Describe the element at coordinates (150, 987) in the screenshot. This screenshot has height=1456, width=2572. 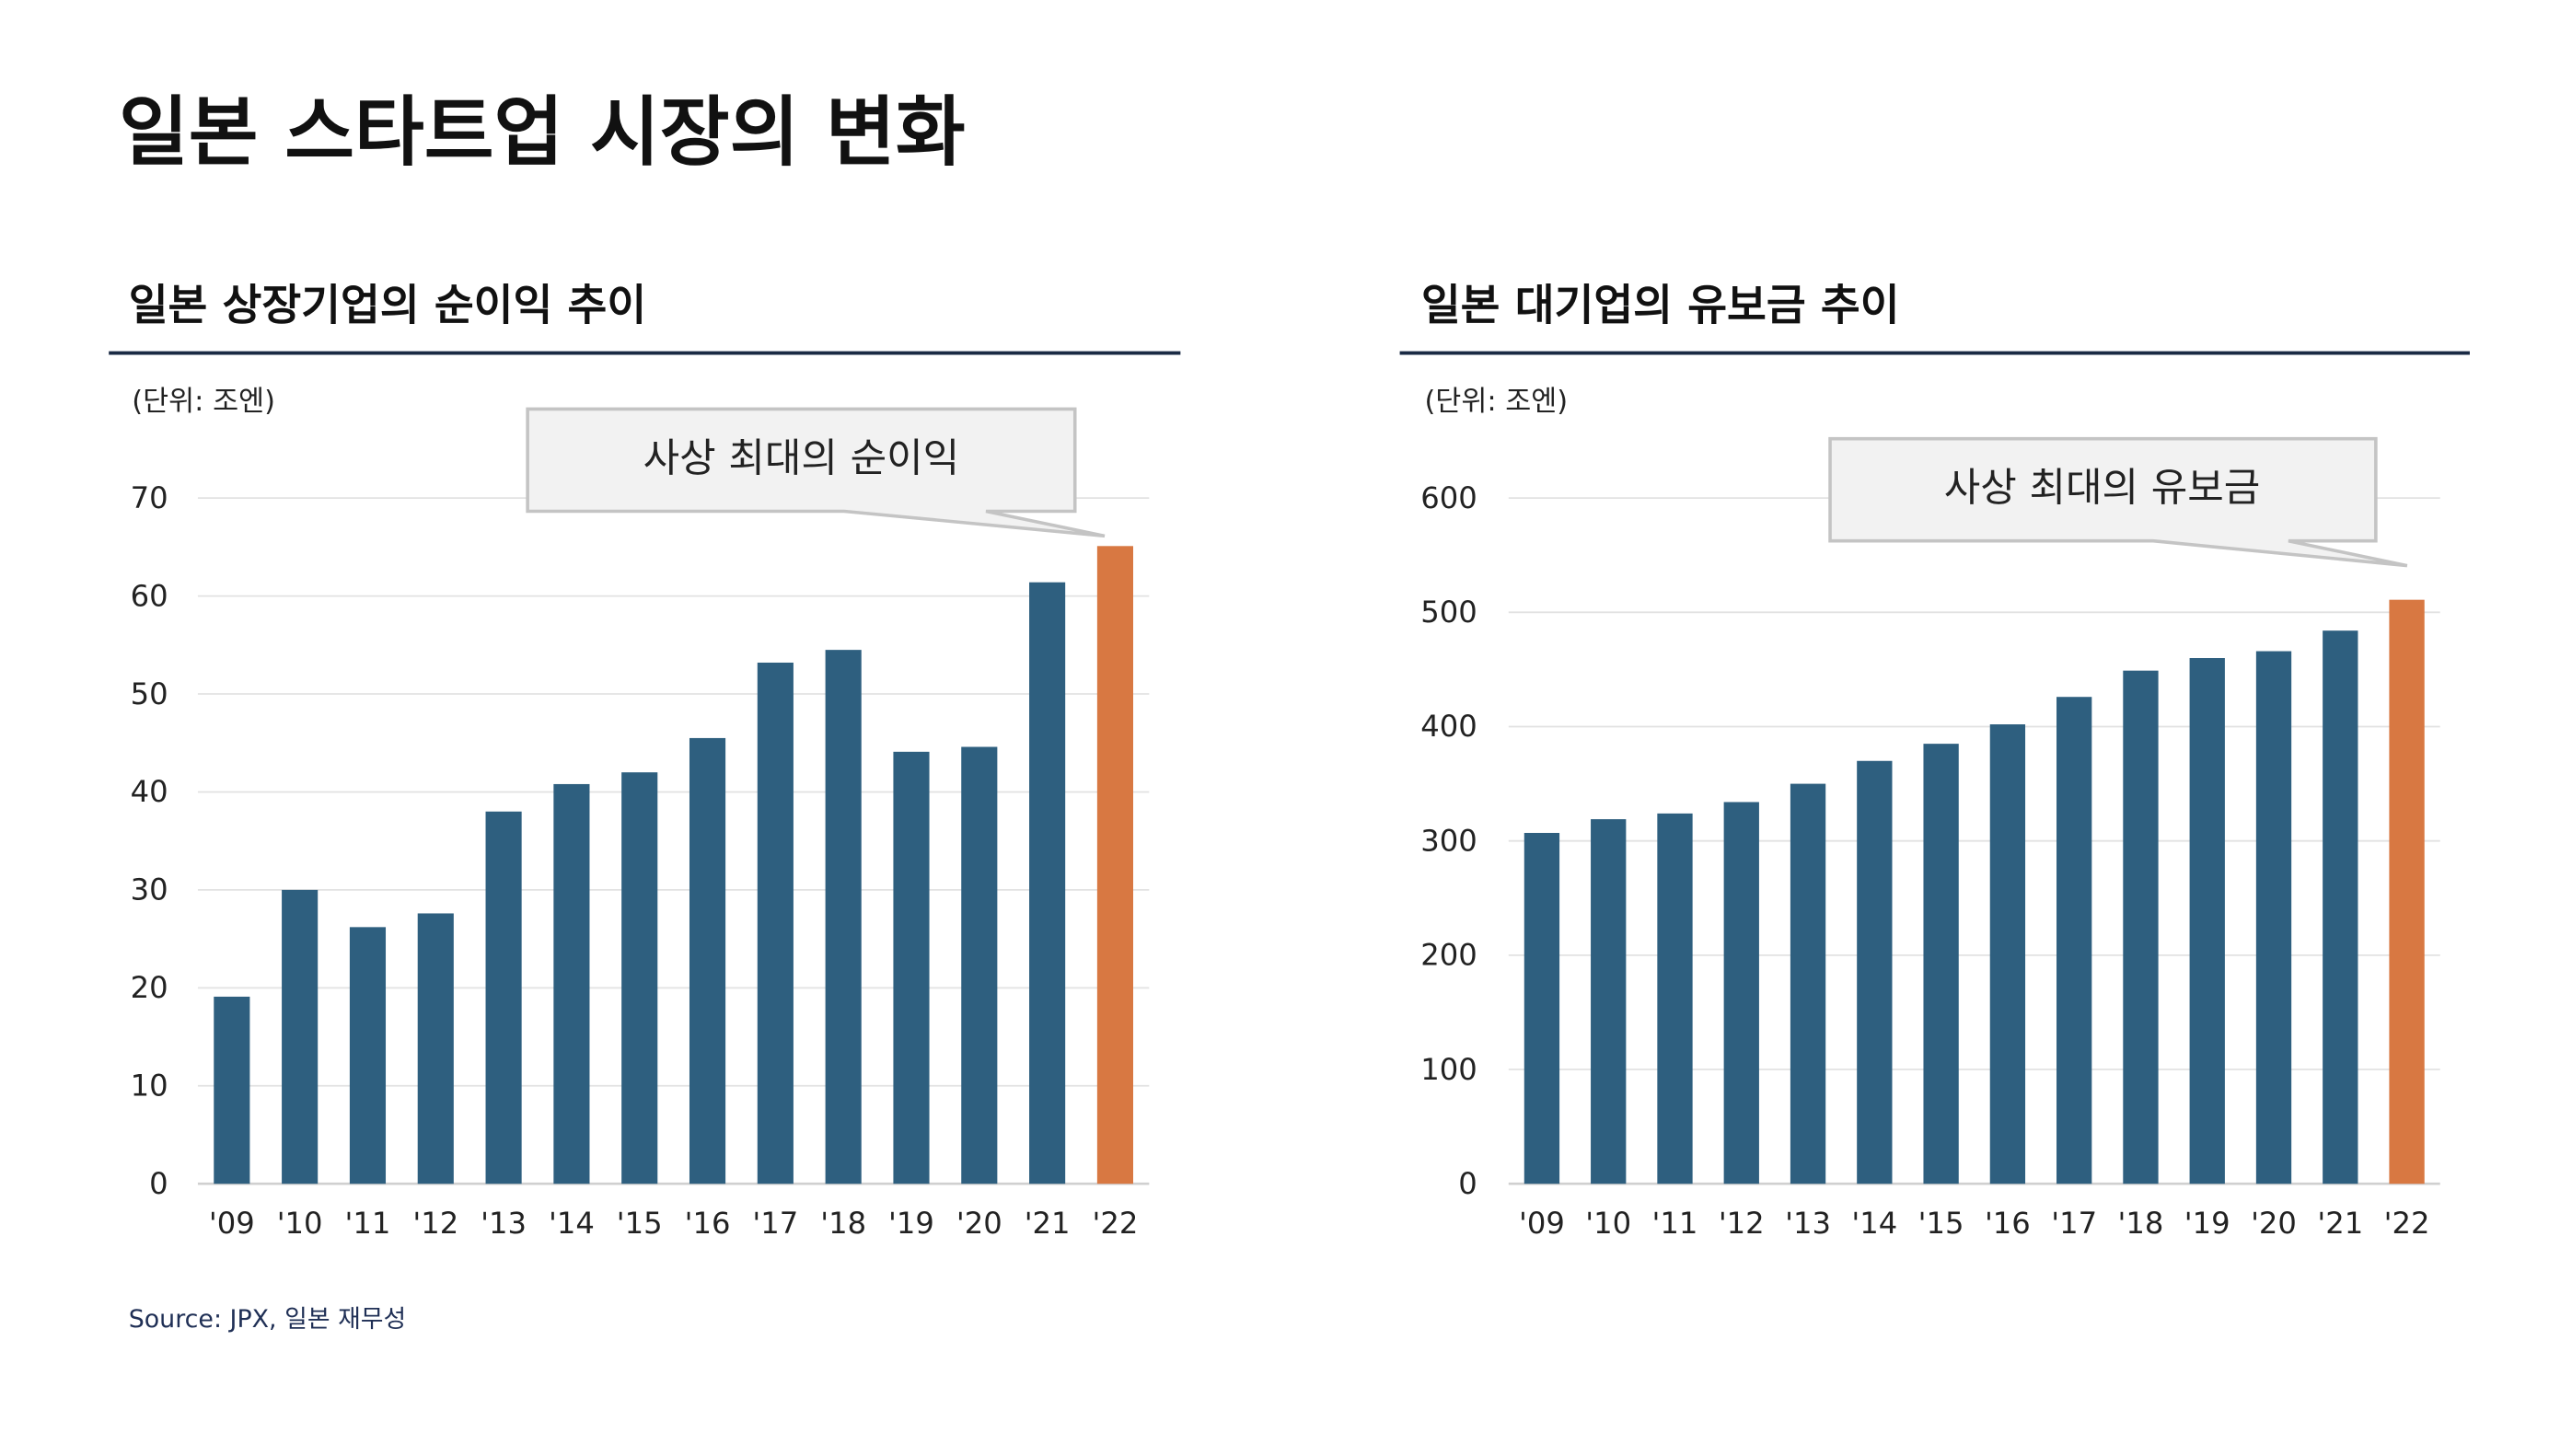
I see `y-tick-label: 20` at that location.